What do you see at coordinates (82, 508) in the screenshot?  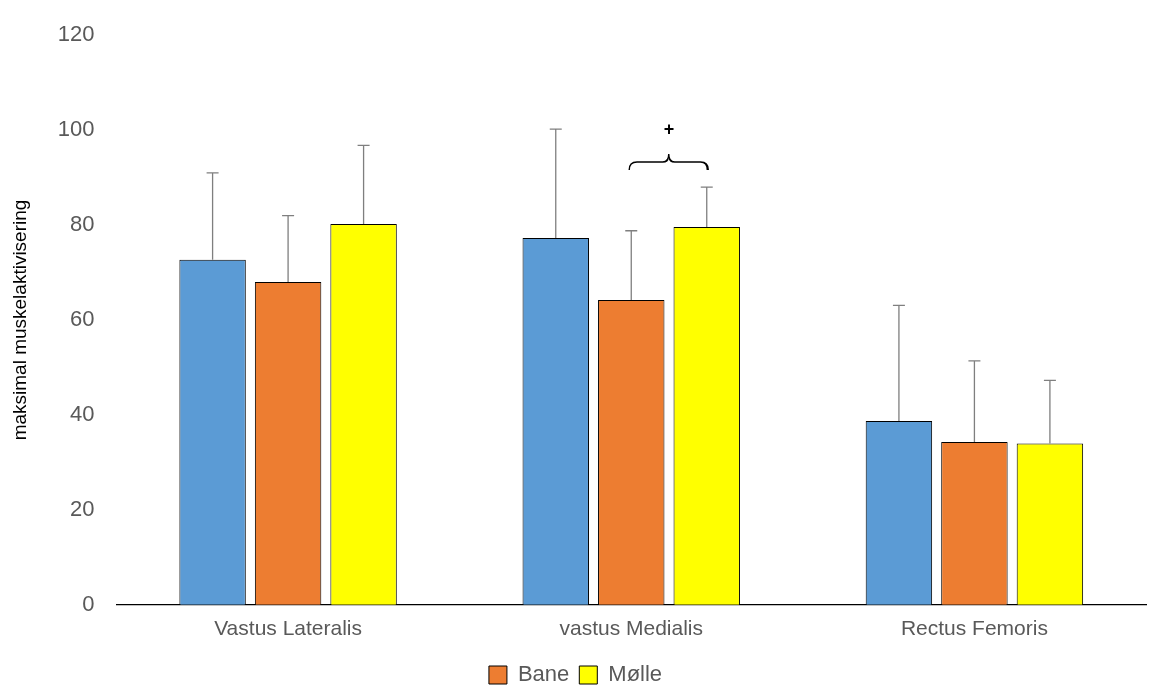 I see `y-tick-label: 20` at bounding box center [82, 508].